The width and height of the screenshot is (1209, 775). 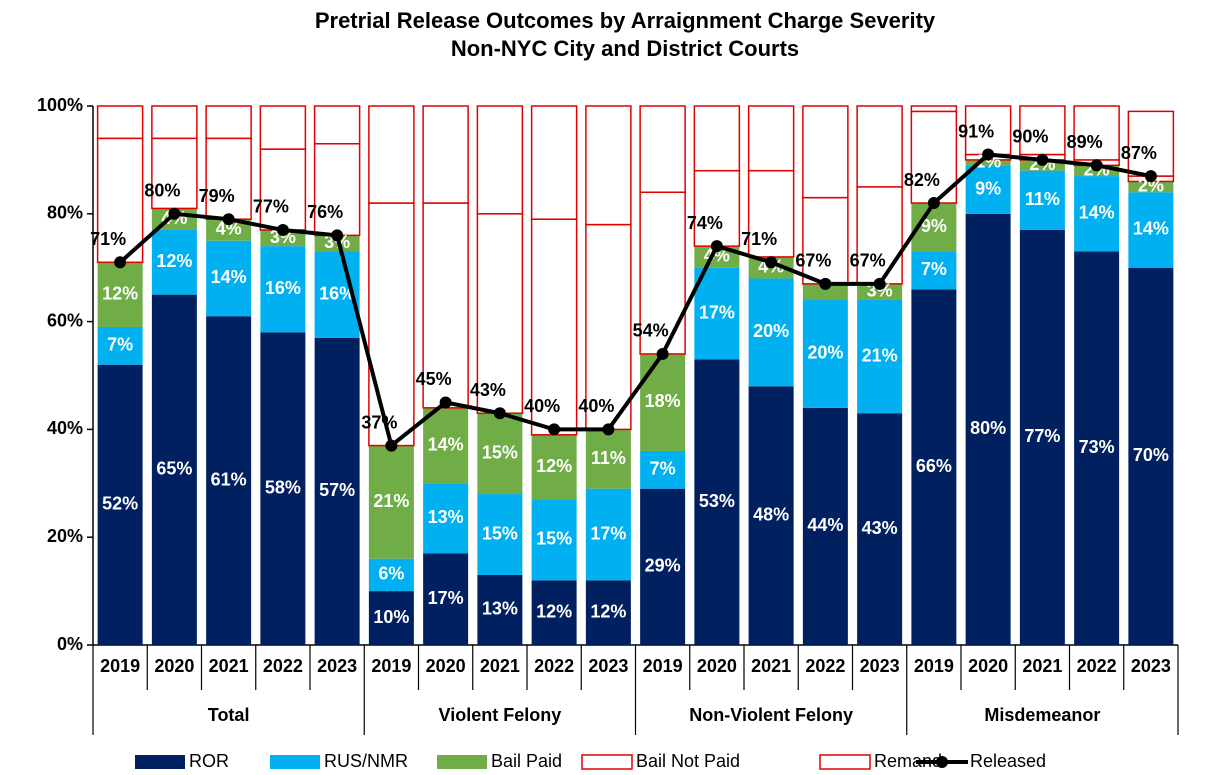 What do you see at coordinates (60, 105) in the screenshot?
I see `y-tick-label: 100%` at bounding box center [60, 105].